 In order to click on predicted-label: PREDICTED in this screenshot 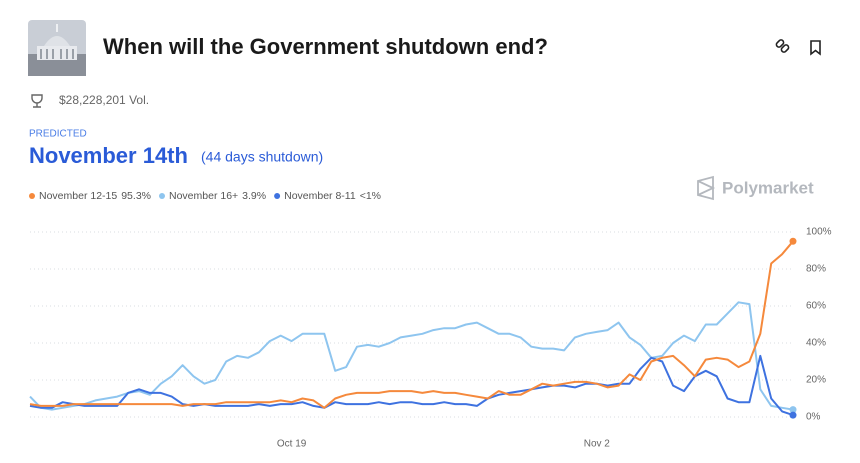, I will do `click(58, 134)`.